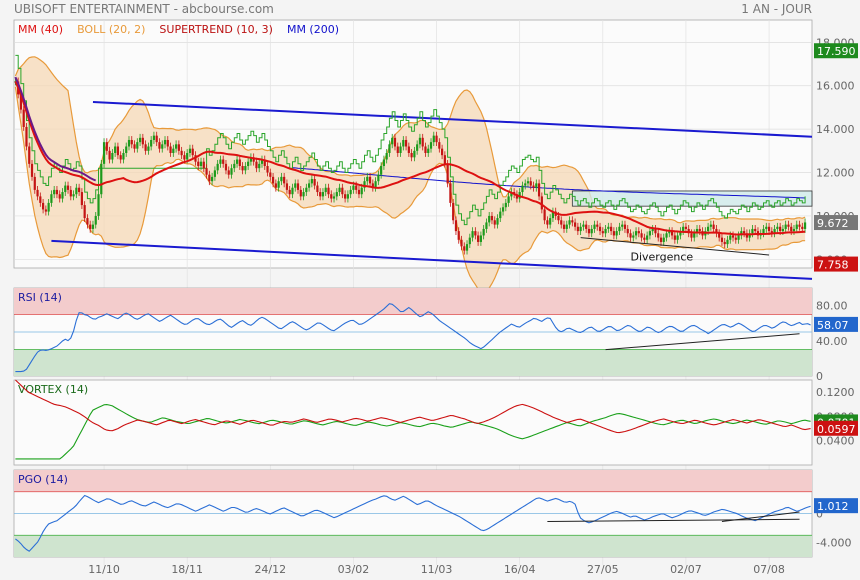 This screenshot has height=580, width=860. What do you see at coordinates (776, 9) in the screenshot?
I see `period-label: 1 AN - JOUR` at bounding box center [776, 9].